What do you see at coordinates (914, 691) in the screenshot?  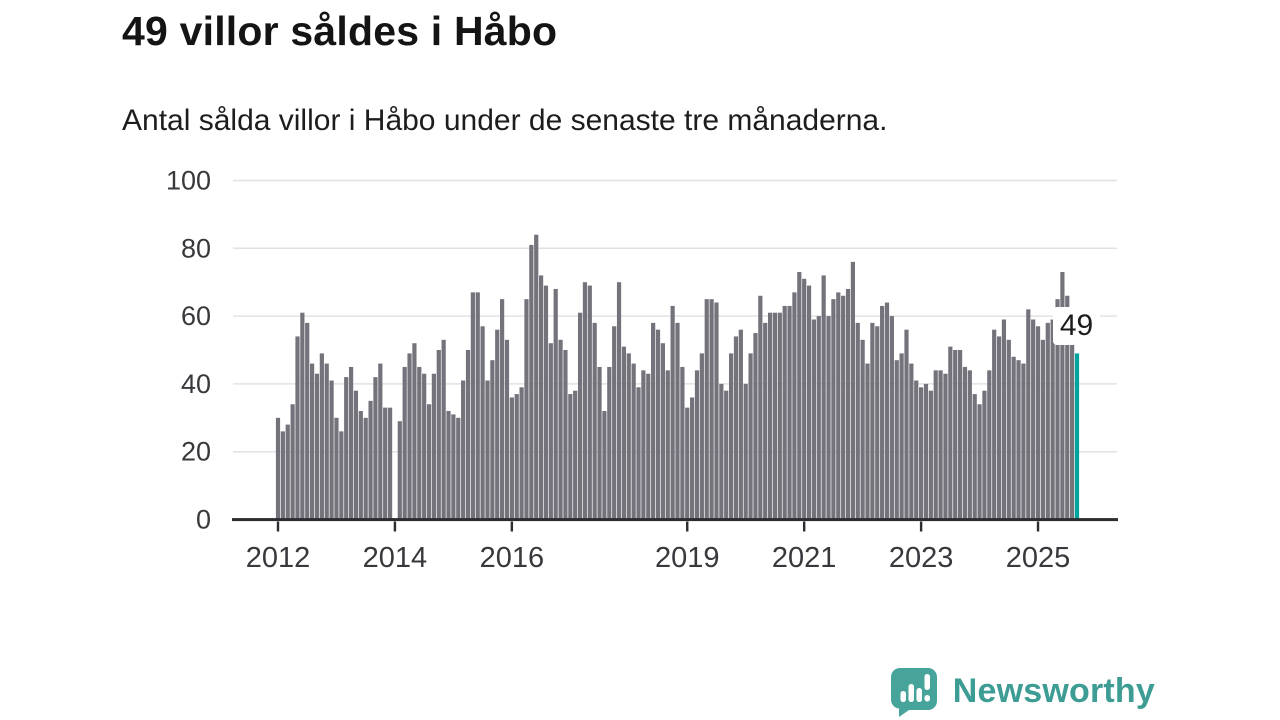 I see `newsworthy-logo-icon` at bounding box center [914, 691].